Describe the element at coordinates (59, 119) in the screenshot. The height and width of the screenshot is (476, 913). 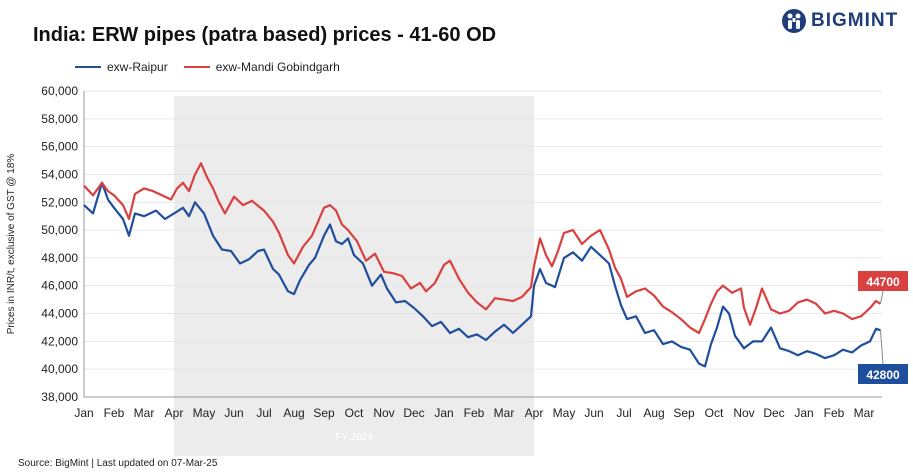
I see `y-tick-label: 58,000` at that location.